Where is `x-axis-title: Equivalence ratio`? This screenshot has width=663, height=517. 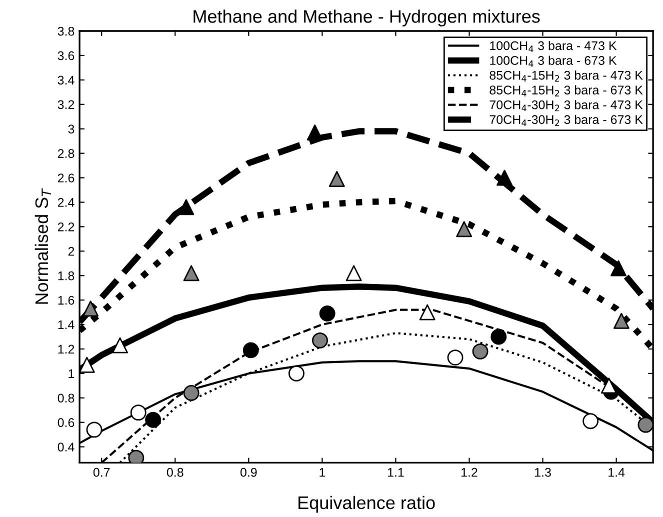 x-axis-title: Equivalence ratio is located at coordinates (366, 504).